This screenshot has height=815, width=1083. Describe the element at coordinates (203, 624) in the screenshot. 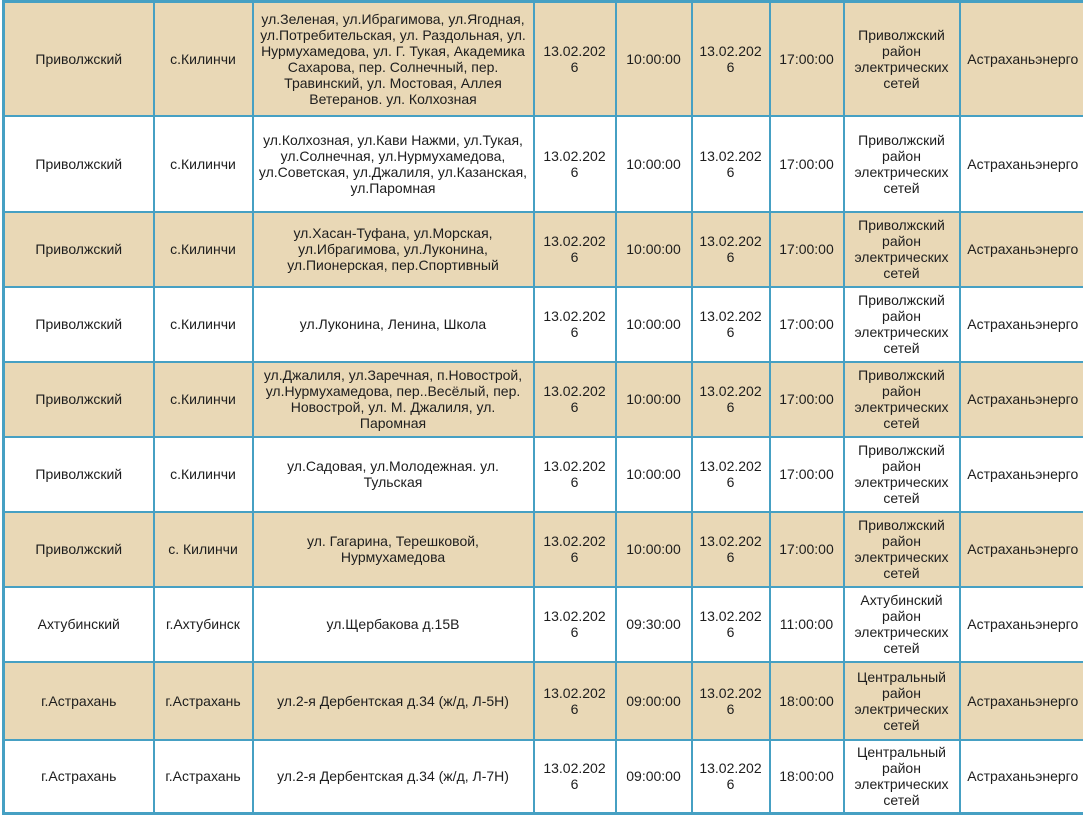

I see `cell-settlement: г.Ахтубинск` at that location.